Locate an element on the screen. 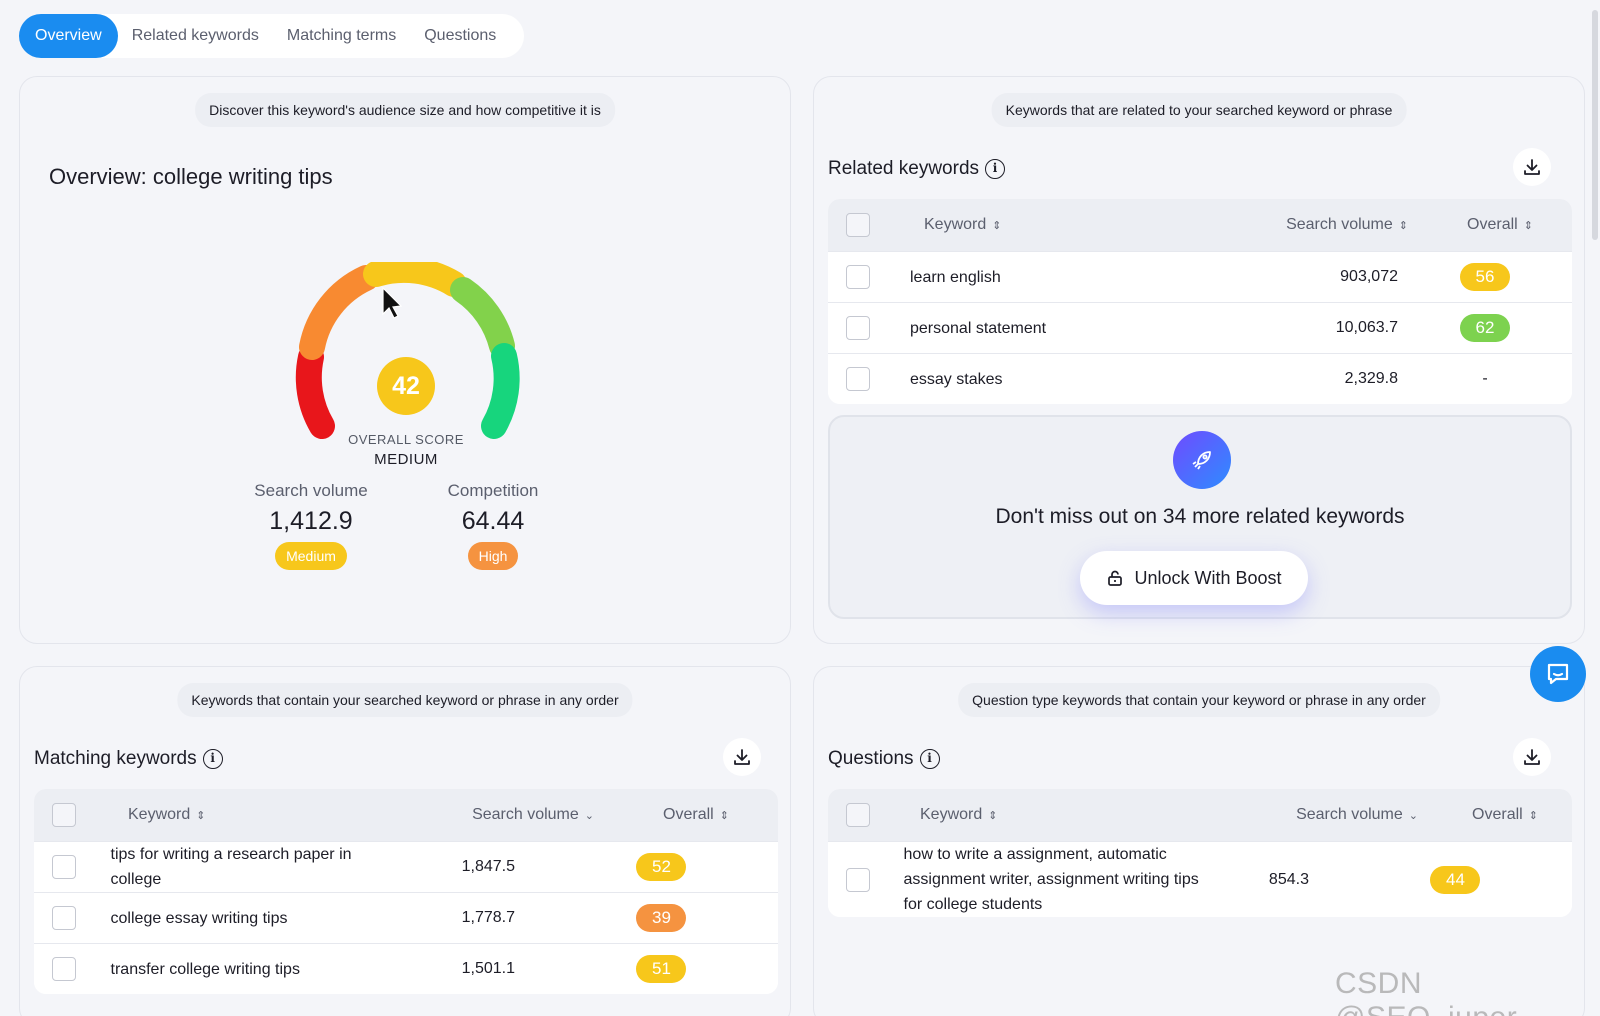 The image size is (1600, 1016). overall-score-badge: 51 is located at coordinates (661, 969).